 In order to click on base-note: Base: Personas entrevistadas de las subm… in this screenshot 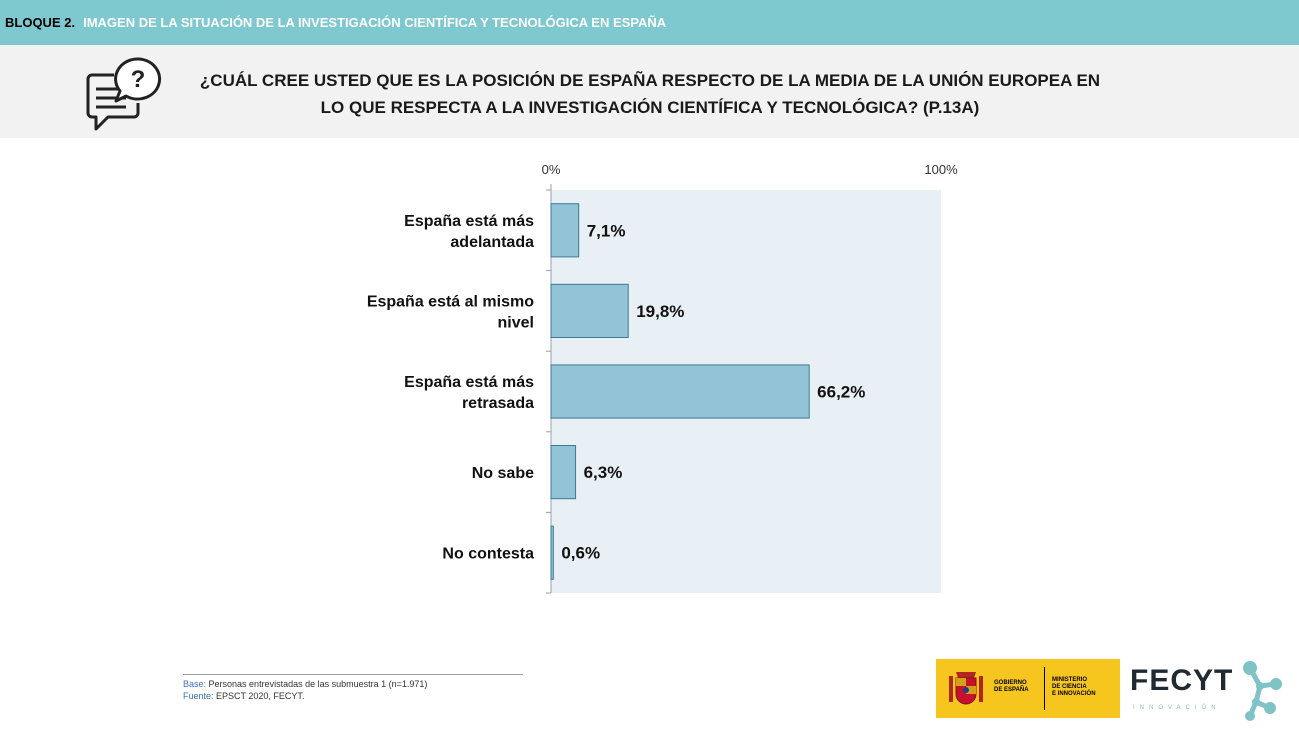, I will do `click(353, 684)`.